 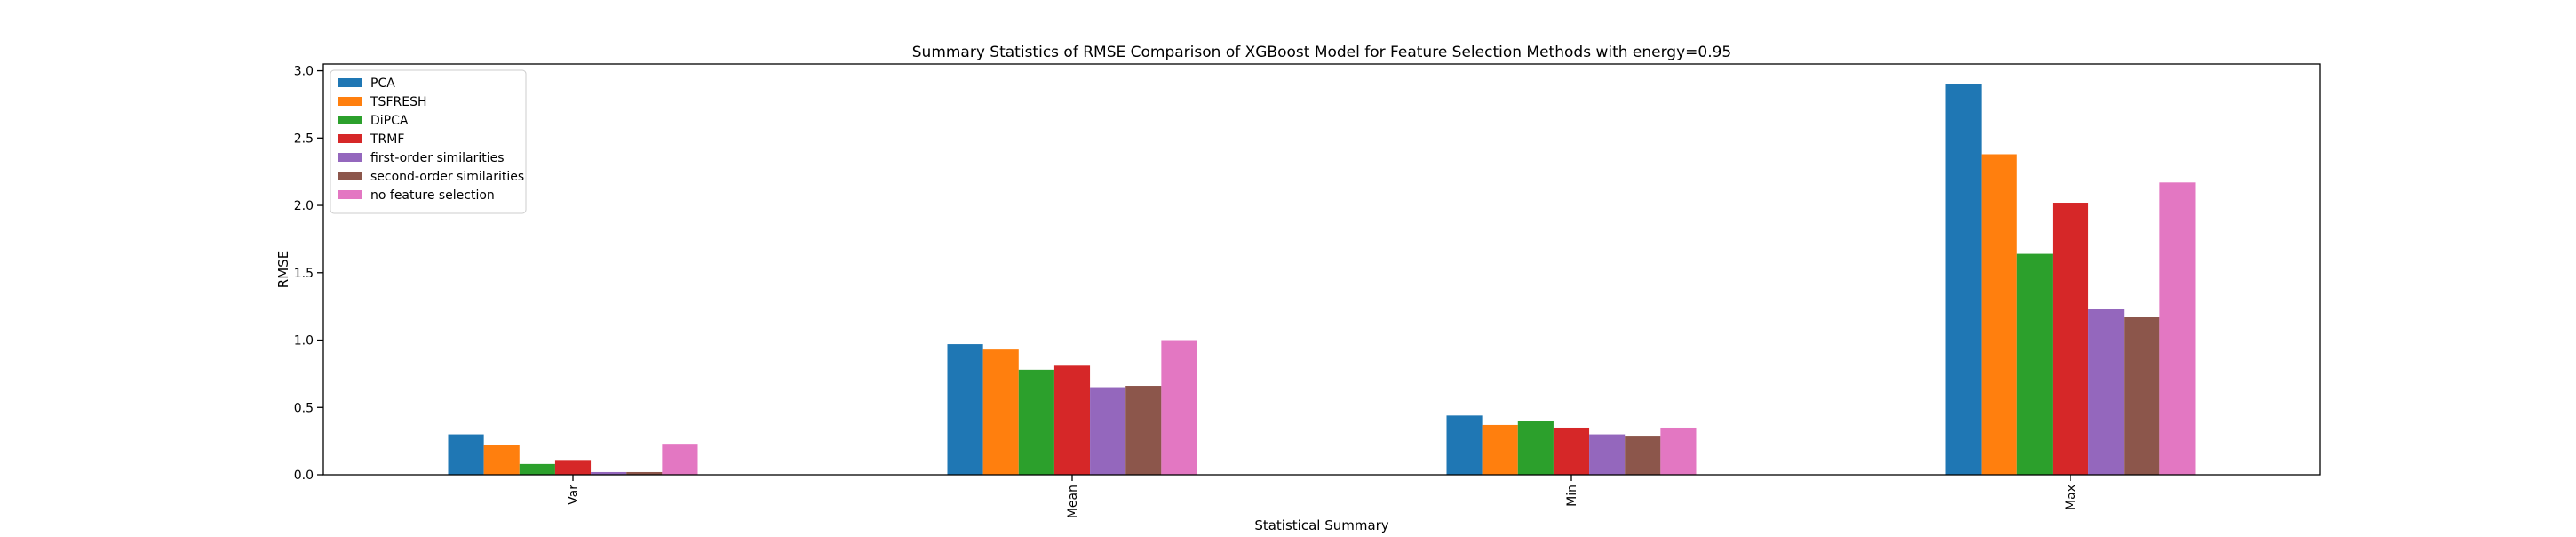 I want to click on y-axis-label: RMSE, so click(x=283, y=269).